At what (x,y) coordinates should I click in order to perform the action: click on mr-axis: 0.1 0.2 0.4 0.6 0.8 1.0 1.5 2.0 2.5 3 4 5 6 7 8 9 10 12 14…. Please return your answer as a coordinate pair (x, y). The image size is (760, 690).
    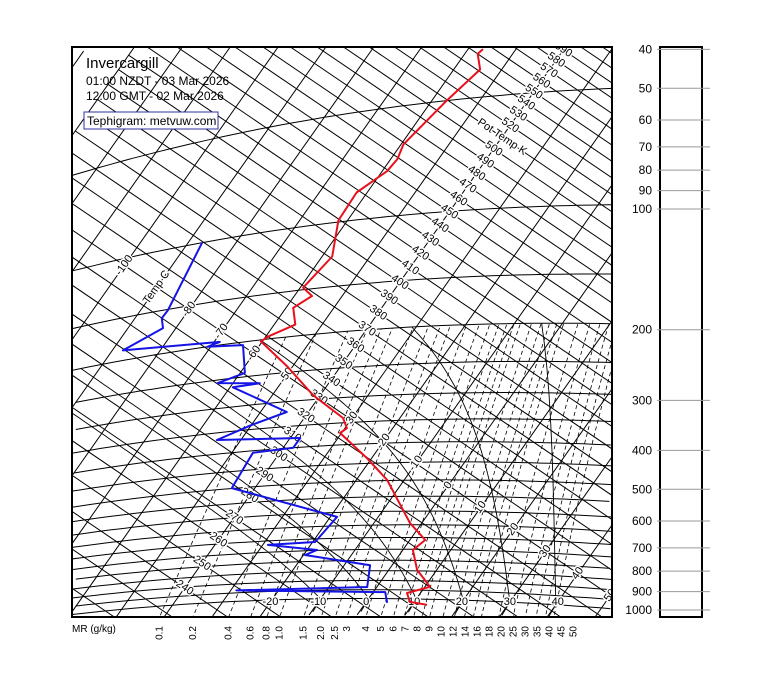
    Looking at the image, I should click on (367, 633).